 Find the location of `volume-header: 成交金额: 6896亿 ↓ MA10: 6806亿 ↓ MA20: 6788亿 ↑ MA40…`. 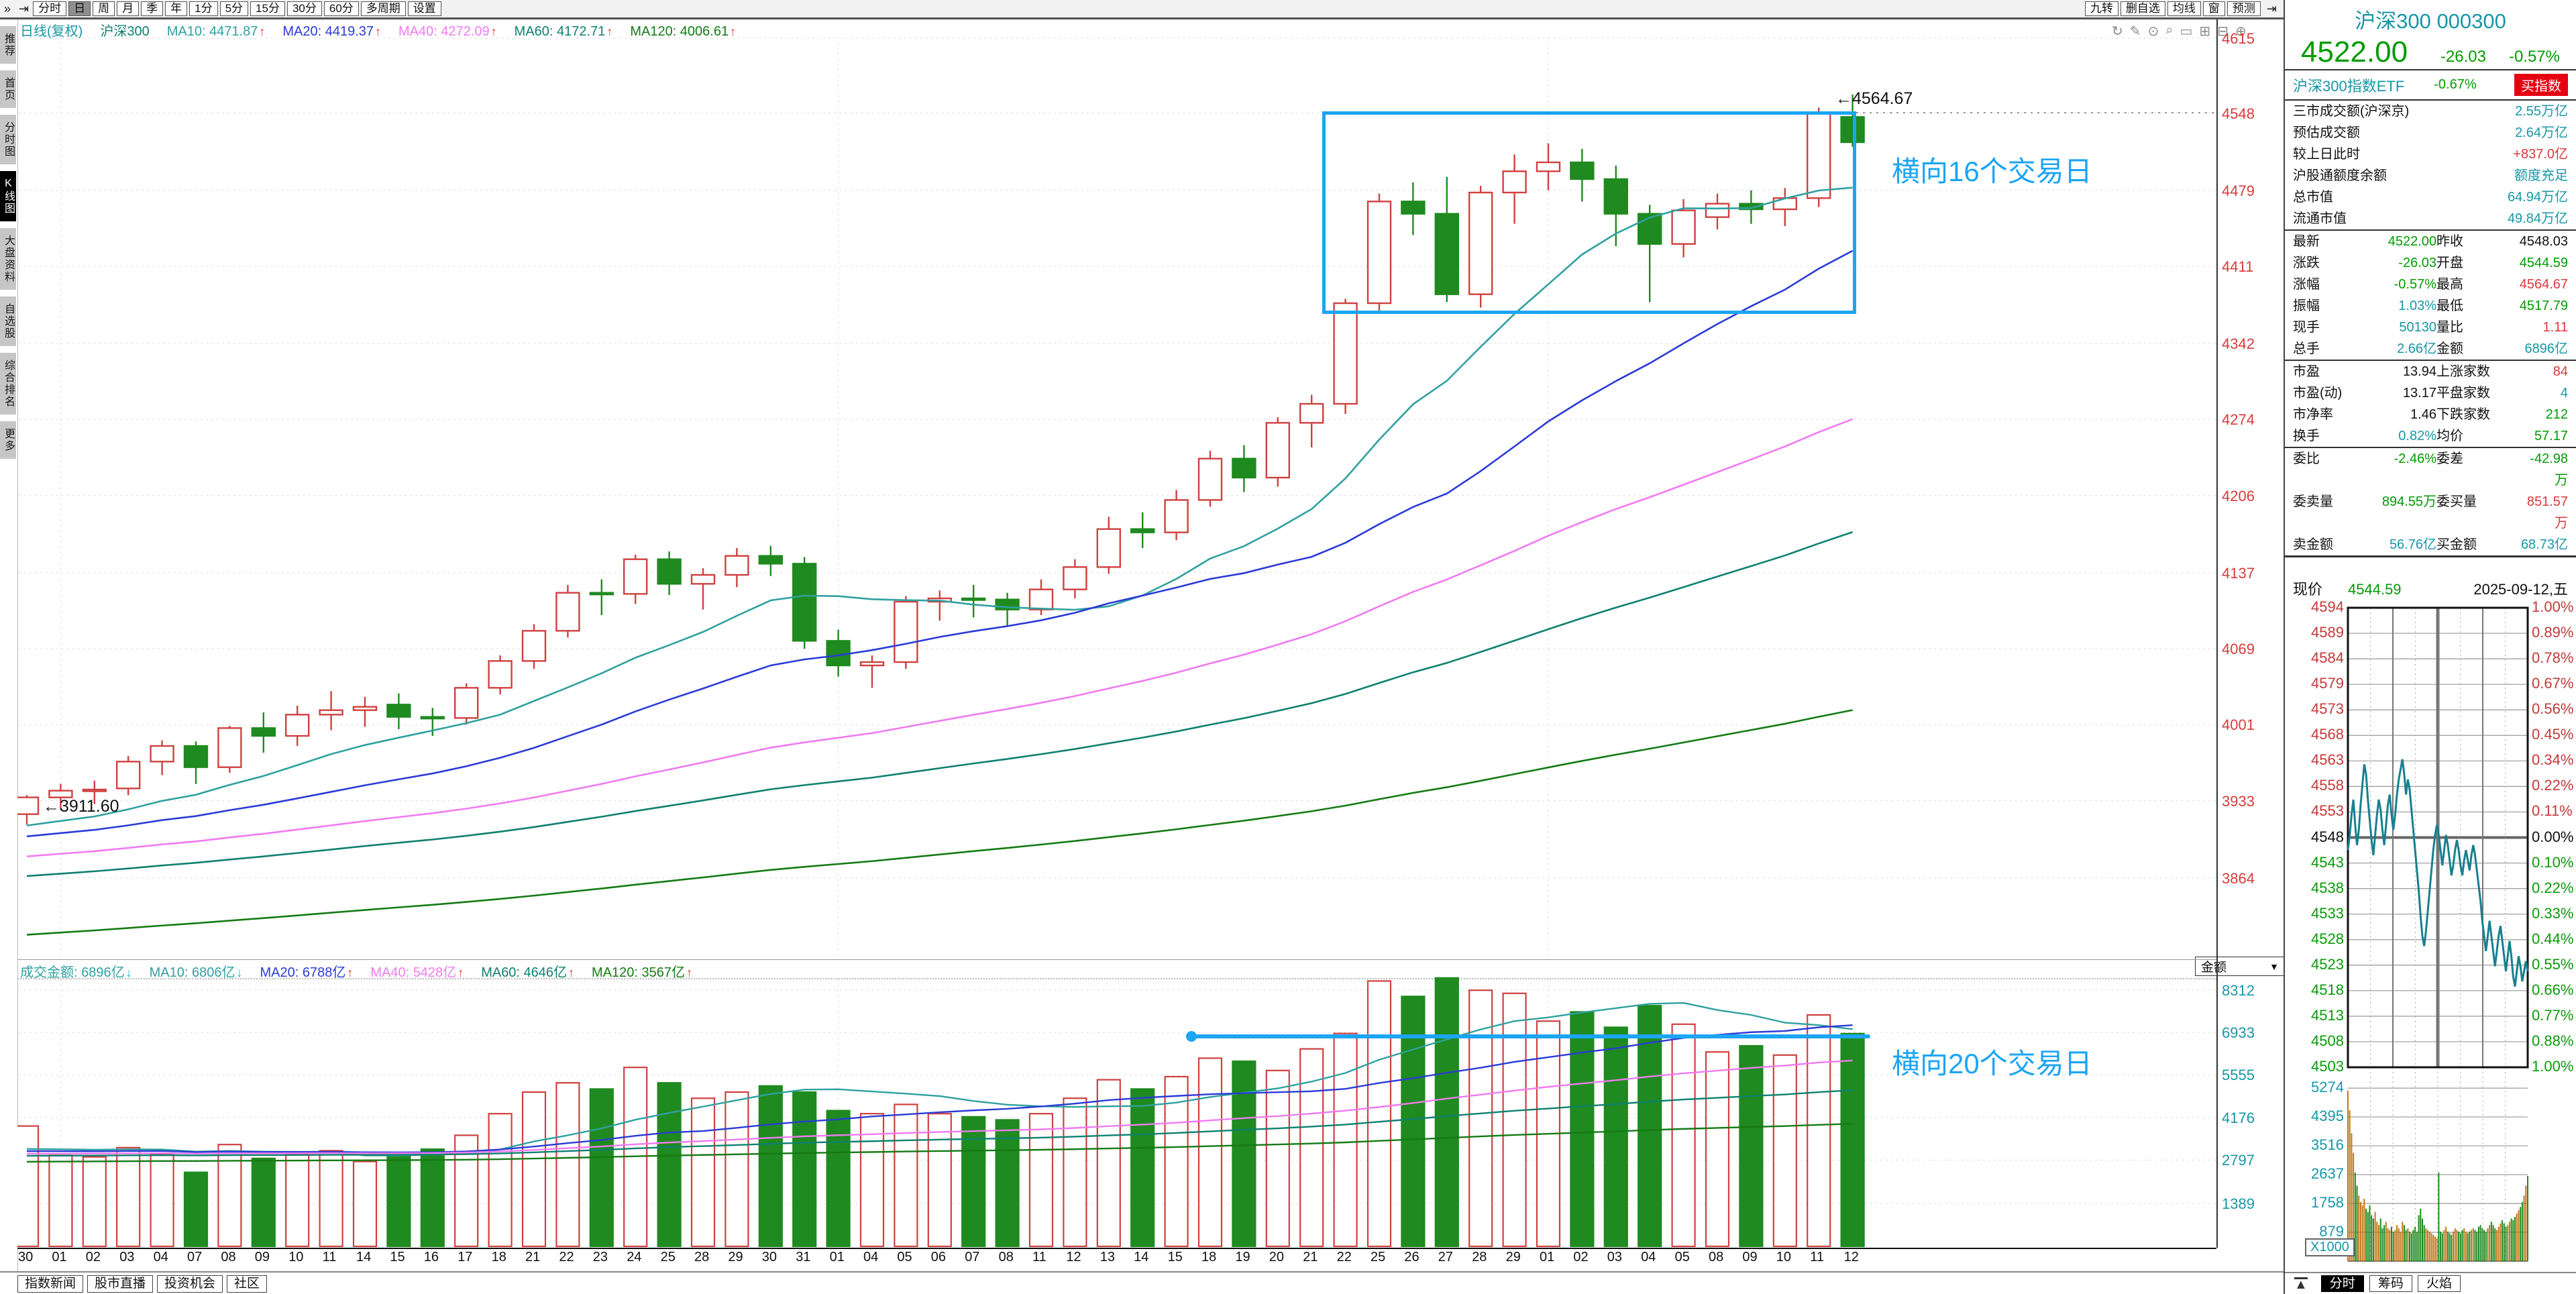

volume-header: 成交金额: 6896亿 ↓ MA10: 6806亿 ↓ MA20: 6788亿 ↑ MA40… is located at coordinates (356, 971).